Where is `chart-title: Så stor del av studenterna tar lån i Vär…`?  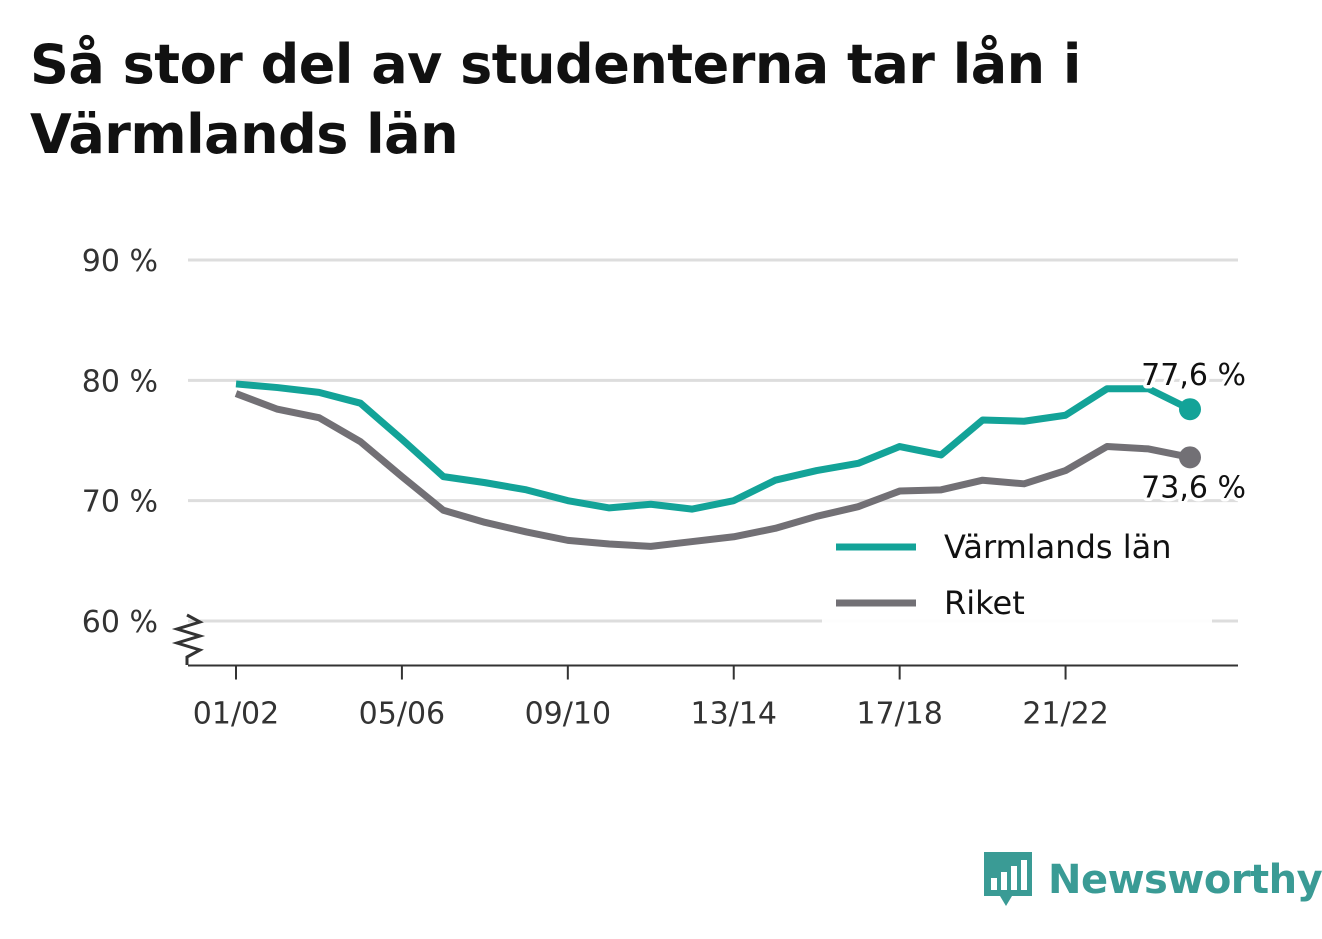 chart-title: Så stor del av studenterna tar lån i Vär… is located at coordinates (555, 99).